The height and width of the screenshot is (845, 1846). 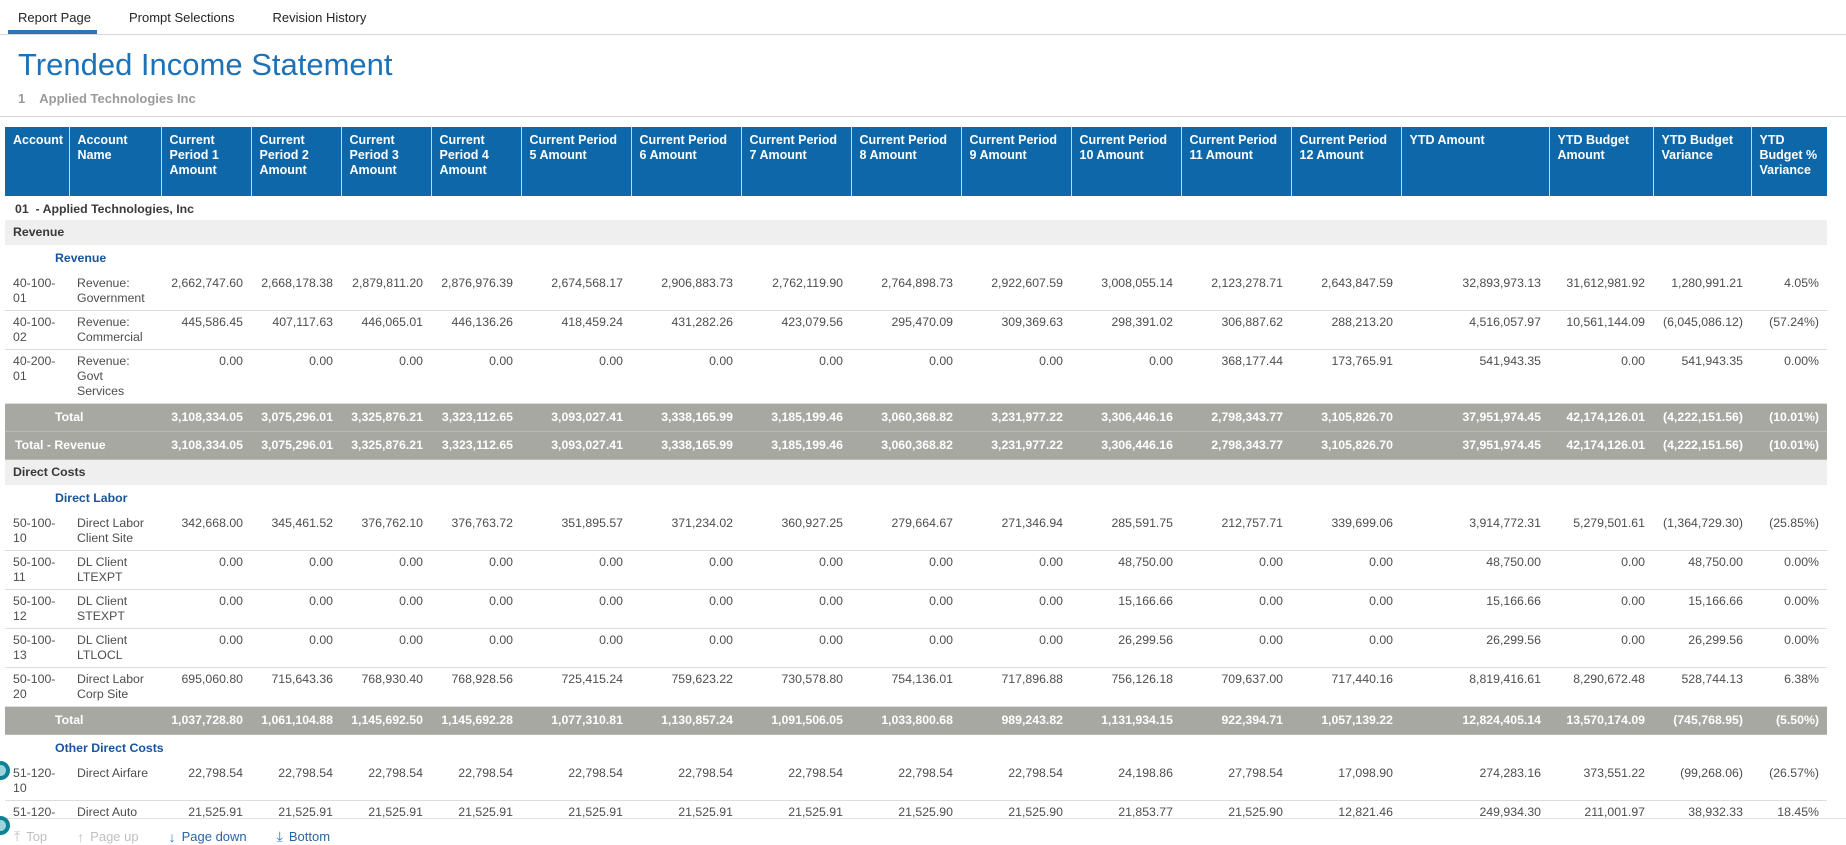 What do you see at coordinates (1789, 531) in the screenshot?
I see `amount-cell: (25.85%)` at bounding box center [1789, 531].